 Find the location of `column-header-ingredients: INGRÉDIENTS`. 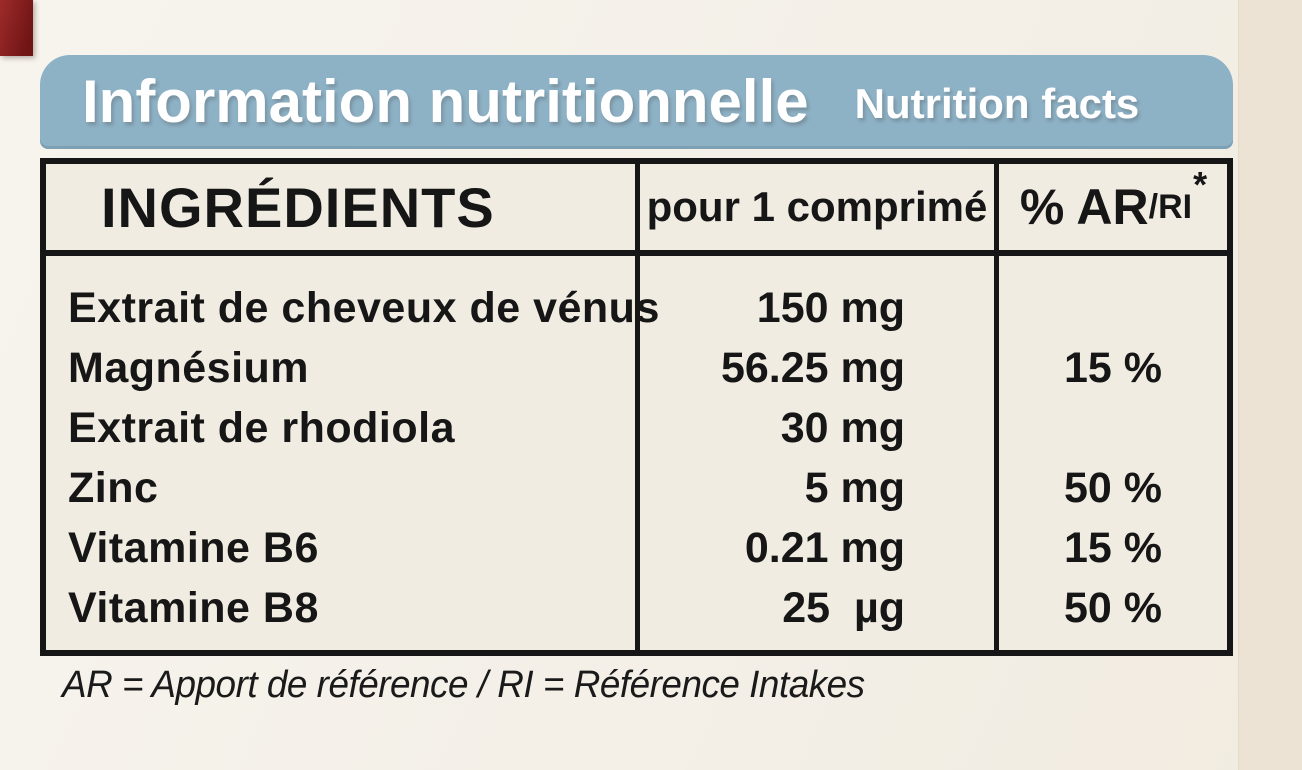

column-header-ingredients: INGRÉDIENTS is located at coordinates (340, 210).